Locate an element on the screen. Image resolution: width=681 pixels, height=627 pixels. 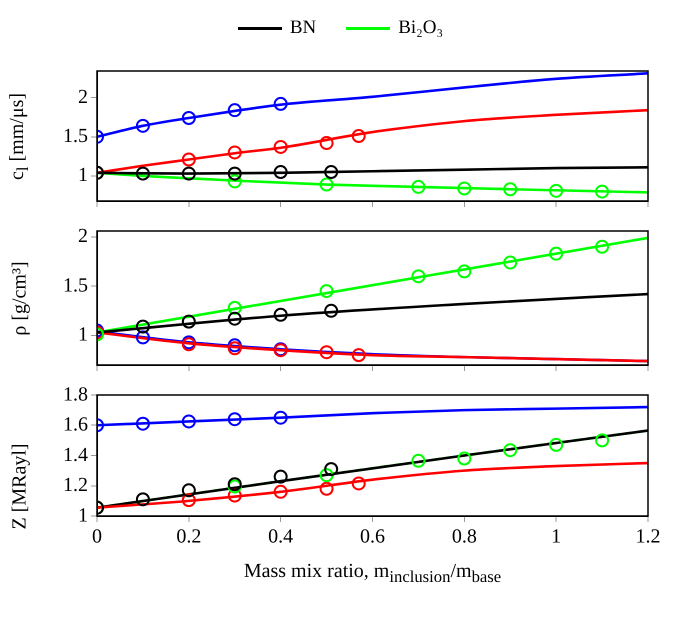
x-tick-label: 0 is located at coordinates (97, 536).